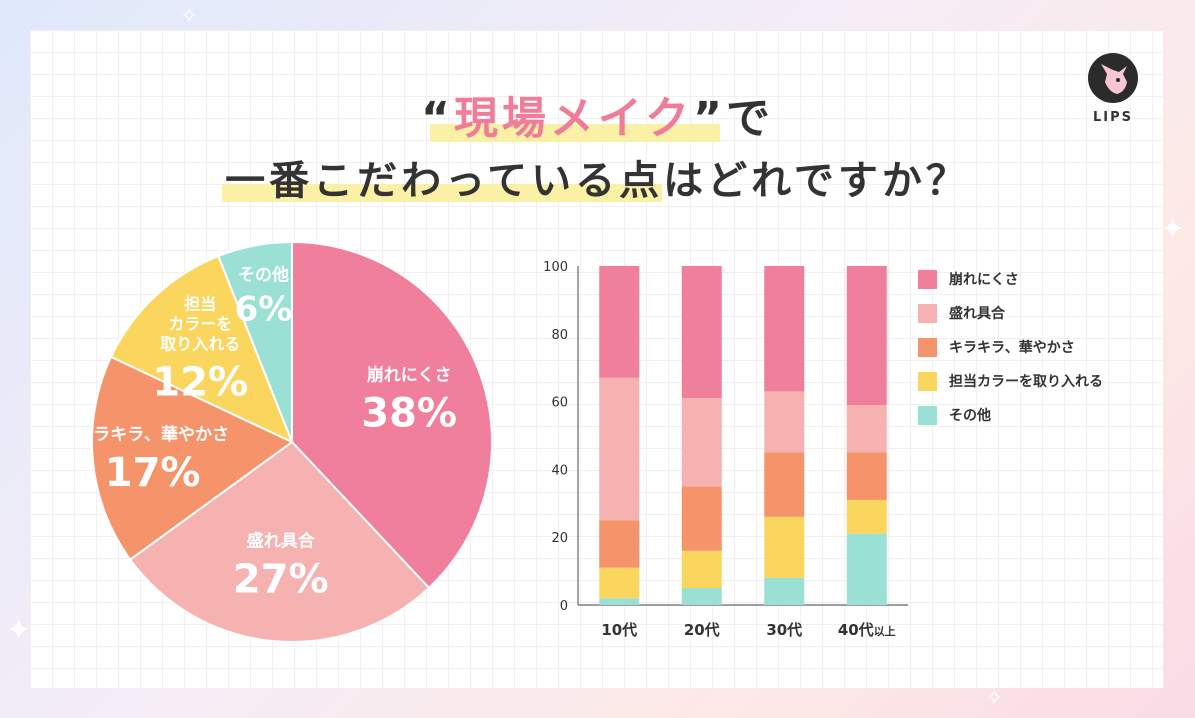 Image resolution: width=1195 pixels, height=718 pixels. What do you see at coordinates (200, 323) in the screenshot?
I see `pie-slice-label: カラーを` at bounding box center [200, 323].